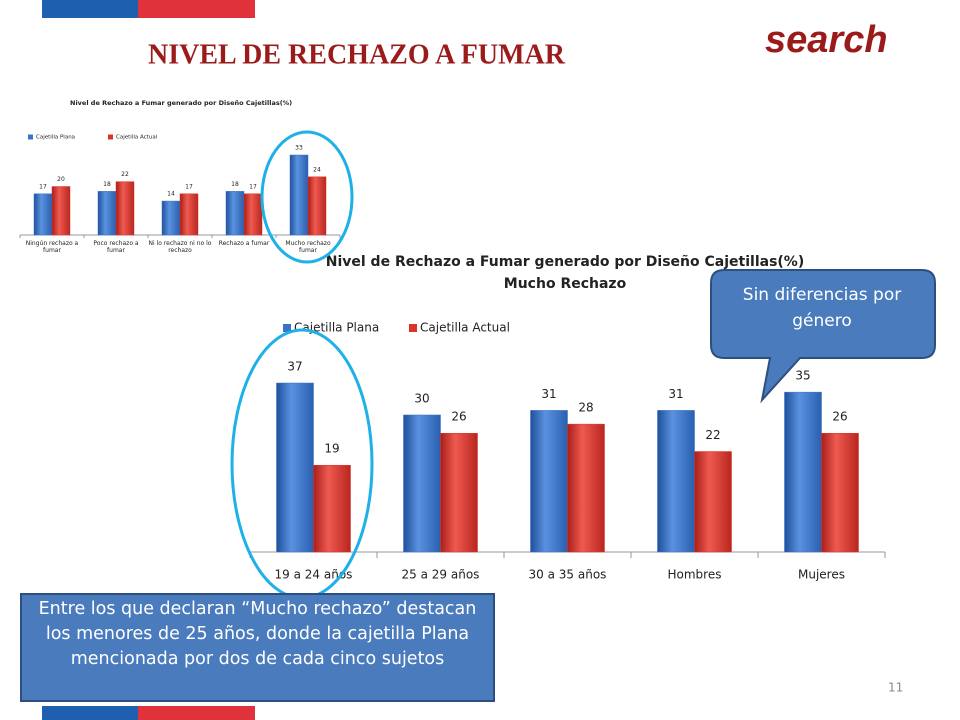 The height and width of the screenshot is (720, 960). What do you see at coordinates (568, 575) in the screenshot?
I see `x-tick-label: 30 a 35 años` at bounding box center [568, 575].